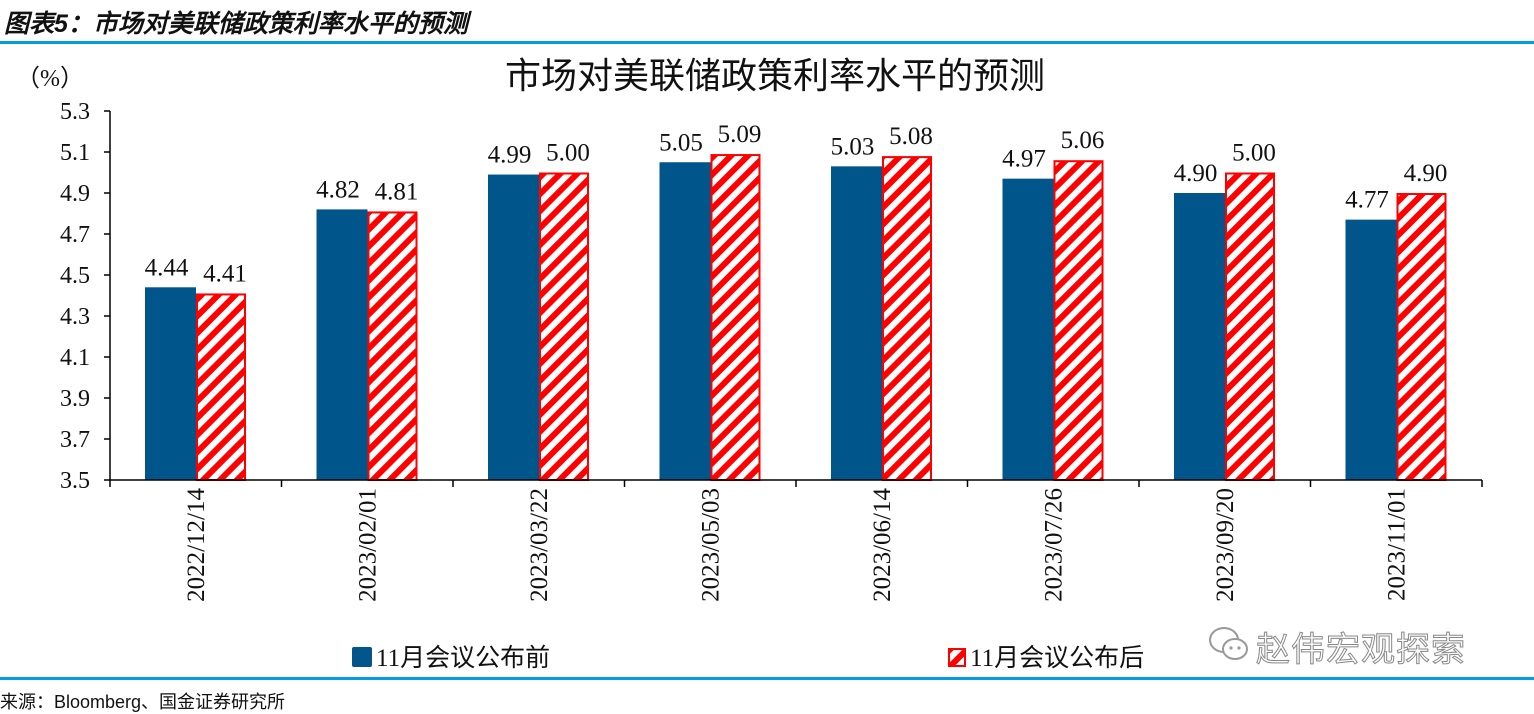  Describe the element at coordinates (681, 142) in the screenshot. I see `data-label: 5.05` at that location.